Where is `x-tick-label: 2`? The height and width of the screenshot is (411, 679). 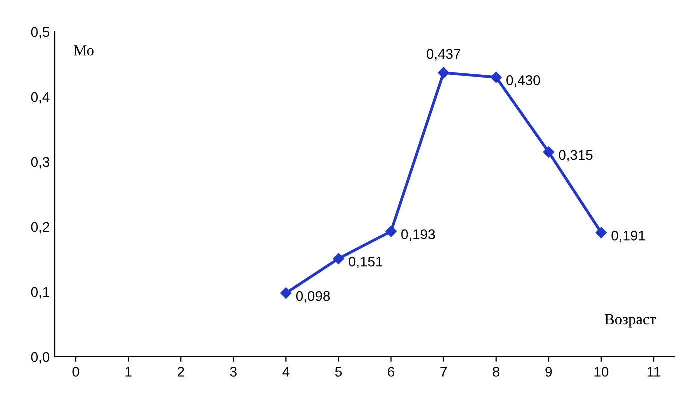 x-tick-label: 2 is located at coordinates (181, 372).